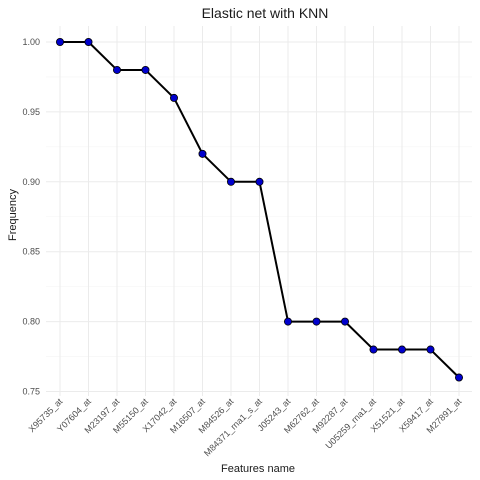 The height and width of the screenshot is (480, 480). What do you see at coordinates (350, 423) in the screenshot?
I see `x-tick-label: U05259_rna1_at` at bounding box center [350, 423].